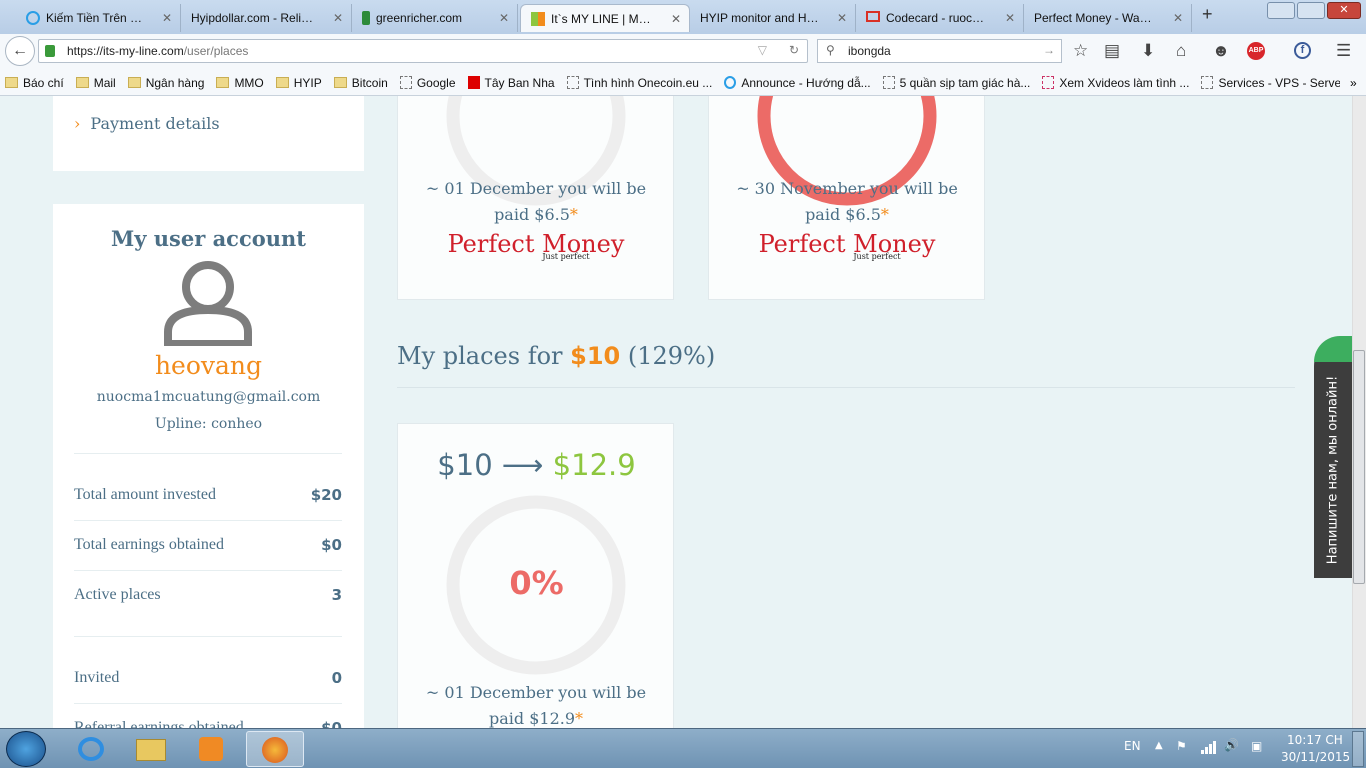 The width and height of the screenshot is (1366, 768). I want to click on facebook-icon: f, so click(1302, 50).